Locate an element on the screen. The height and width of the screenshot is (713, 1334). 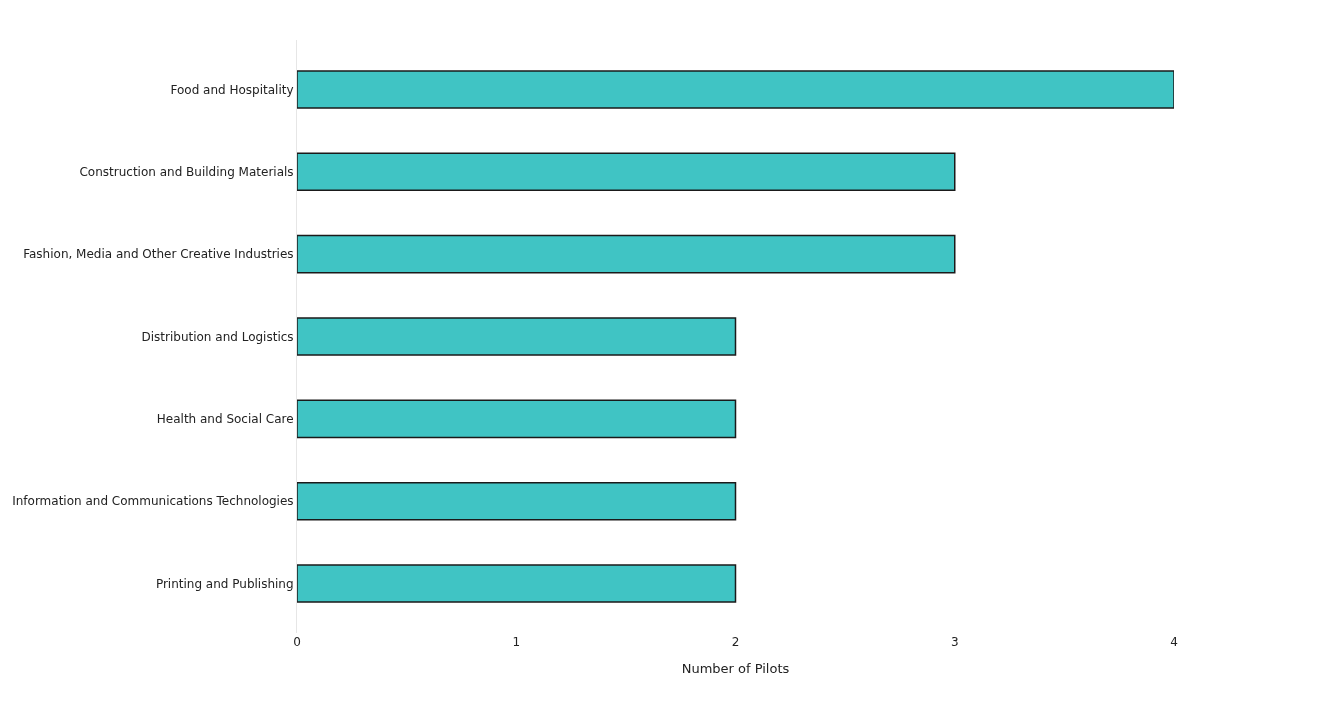
x-tick-label: 2 is located at coordinates (735, 642).